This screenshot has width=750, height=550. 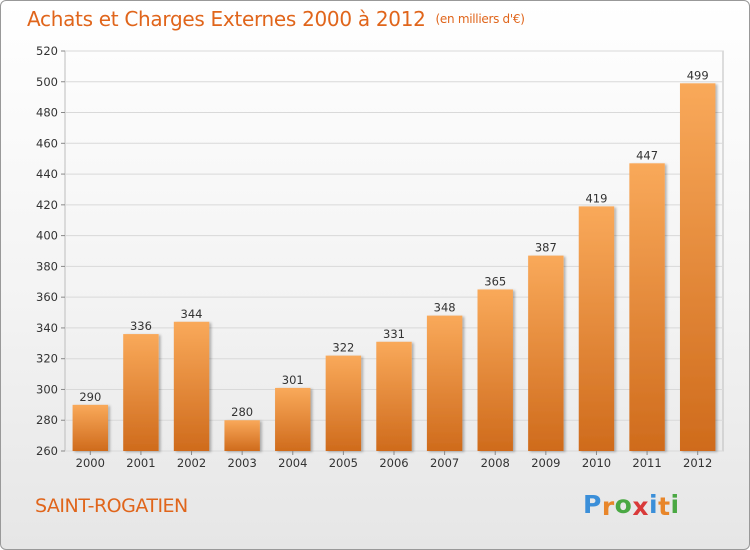 I want to click on data-label-2008: 365, so click(x=495, y=281).